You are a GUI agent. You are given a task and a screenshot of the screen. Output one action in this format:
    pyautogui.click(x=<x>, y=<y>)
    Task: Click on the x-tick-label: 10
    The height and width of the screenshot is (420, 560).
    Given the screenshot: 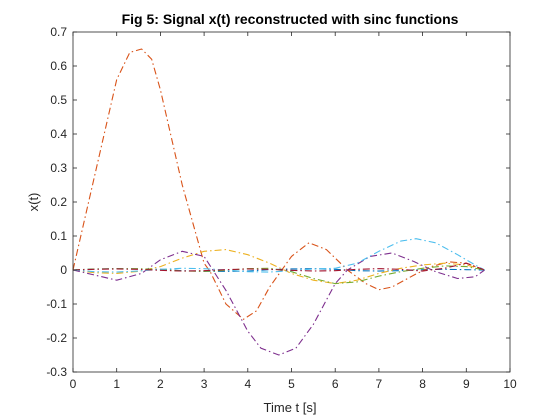 What is the action you would take?
    pyautogui.click(x=510, y=384)
    